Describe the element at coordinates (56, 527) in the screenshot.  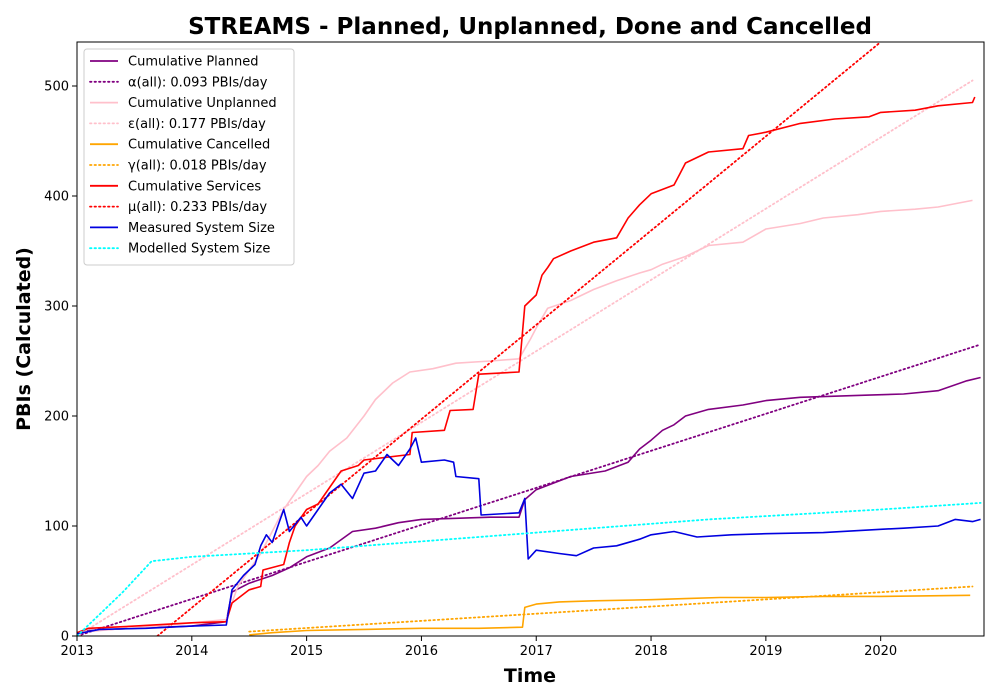
I see `y-tick-label: 100` at that location.